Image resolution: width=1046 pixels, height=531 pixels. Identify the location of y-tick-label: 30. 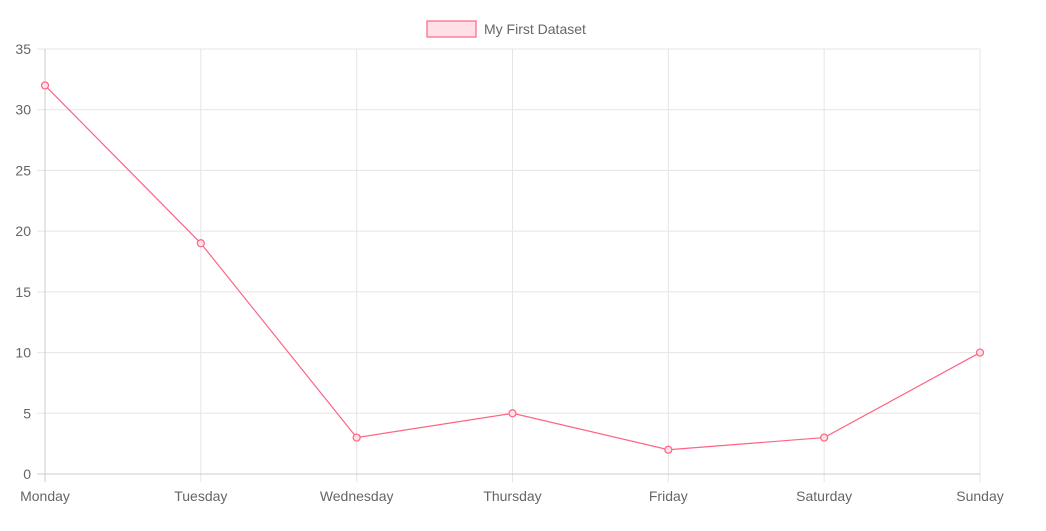
(23, 110).